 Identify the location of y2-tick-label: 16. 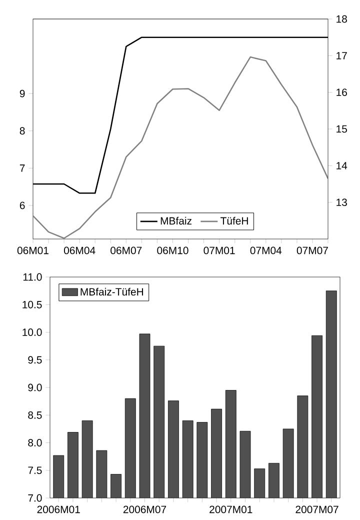
(341, 92).